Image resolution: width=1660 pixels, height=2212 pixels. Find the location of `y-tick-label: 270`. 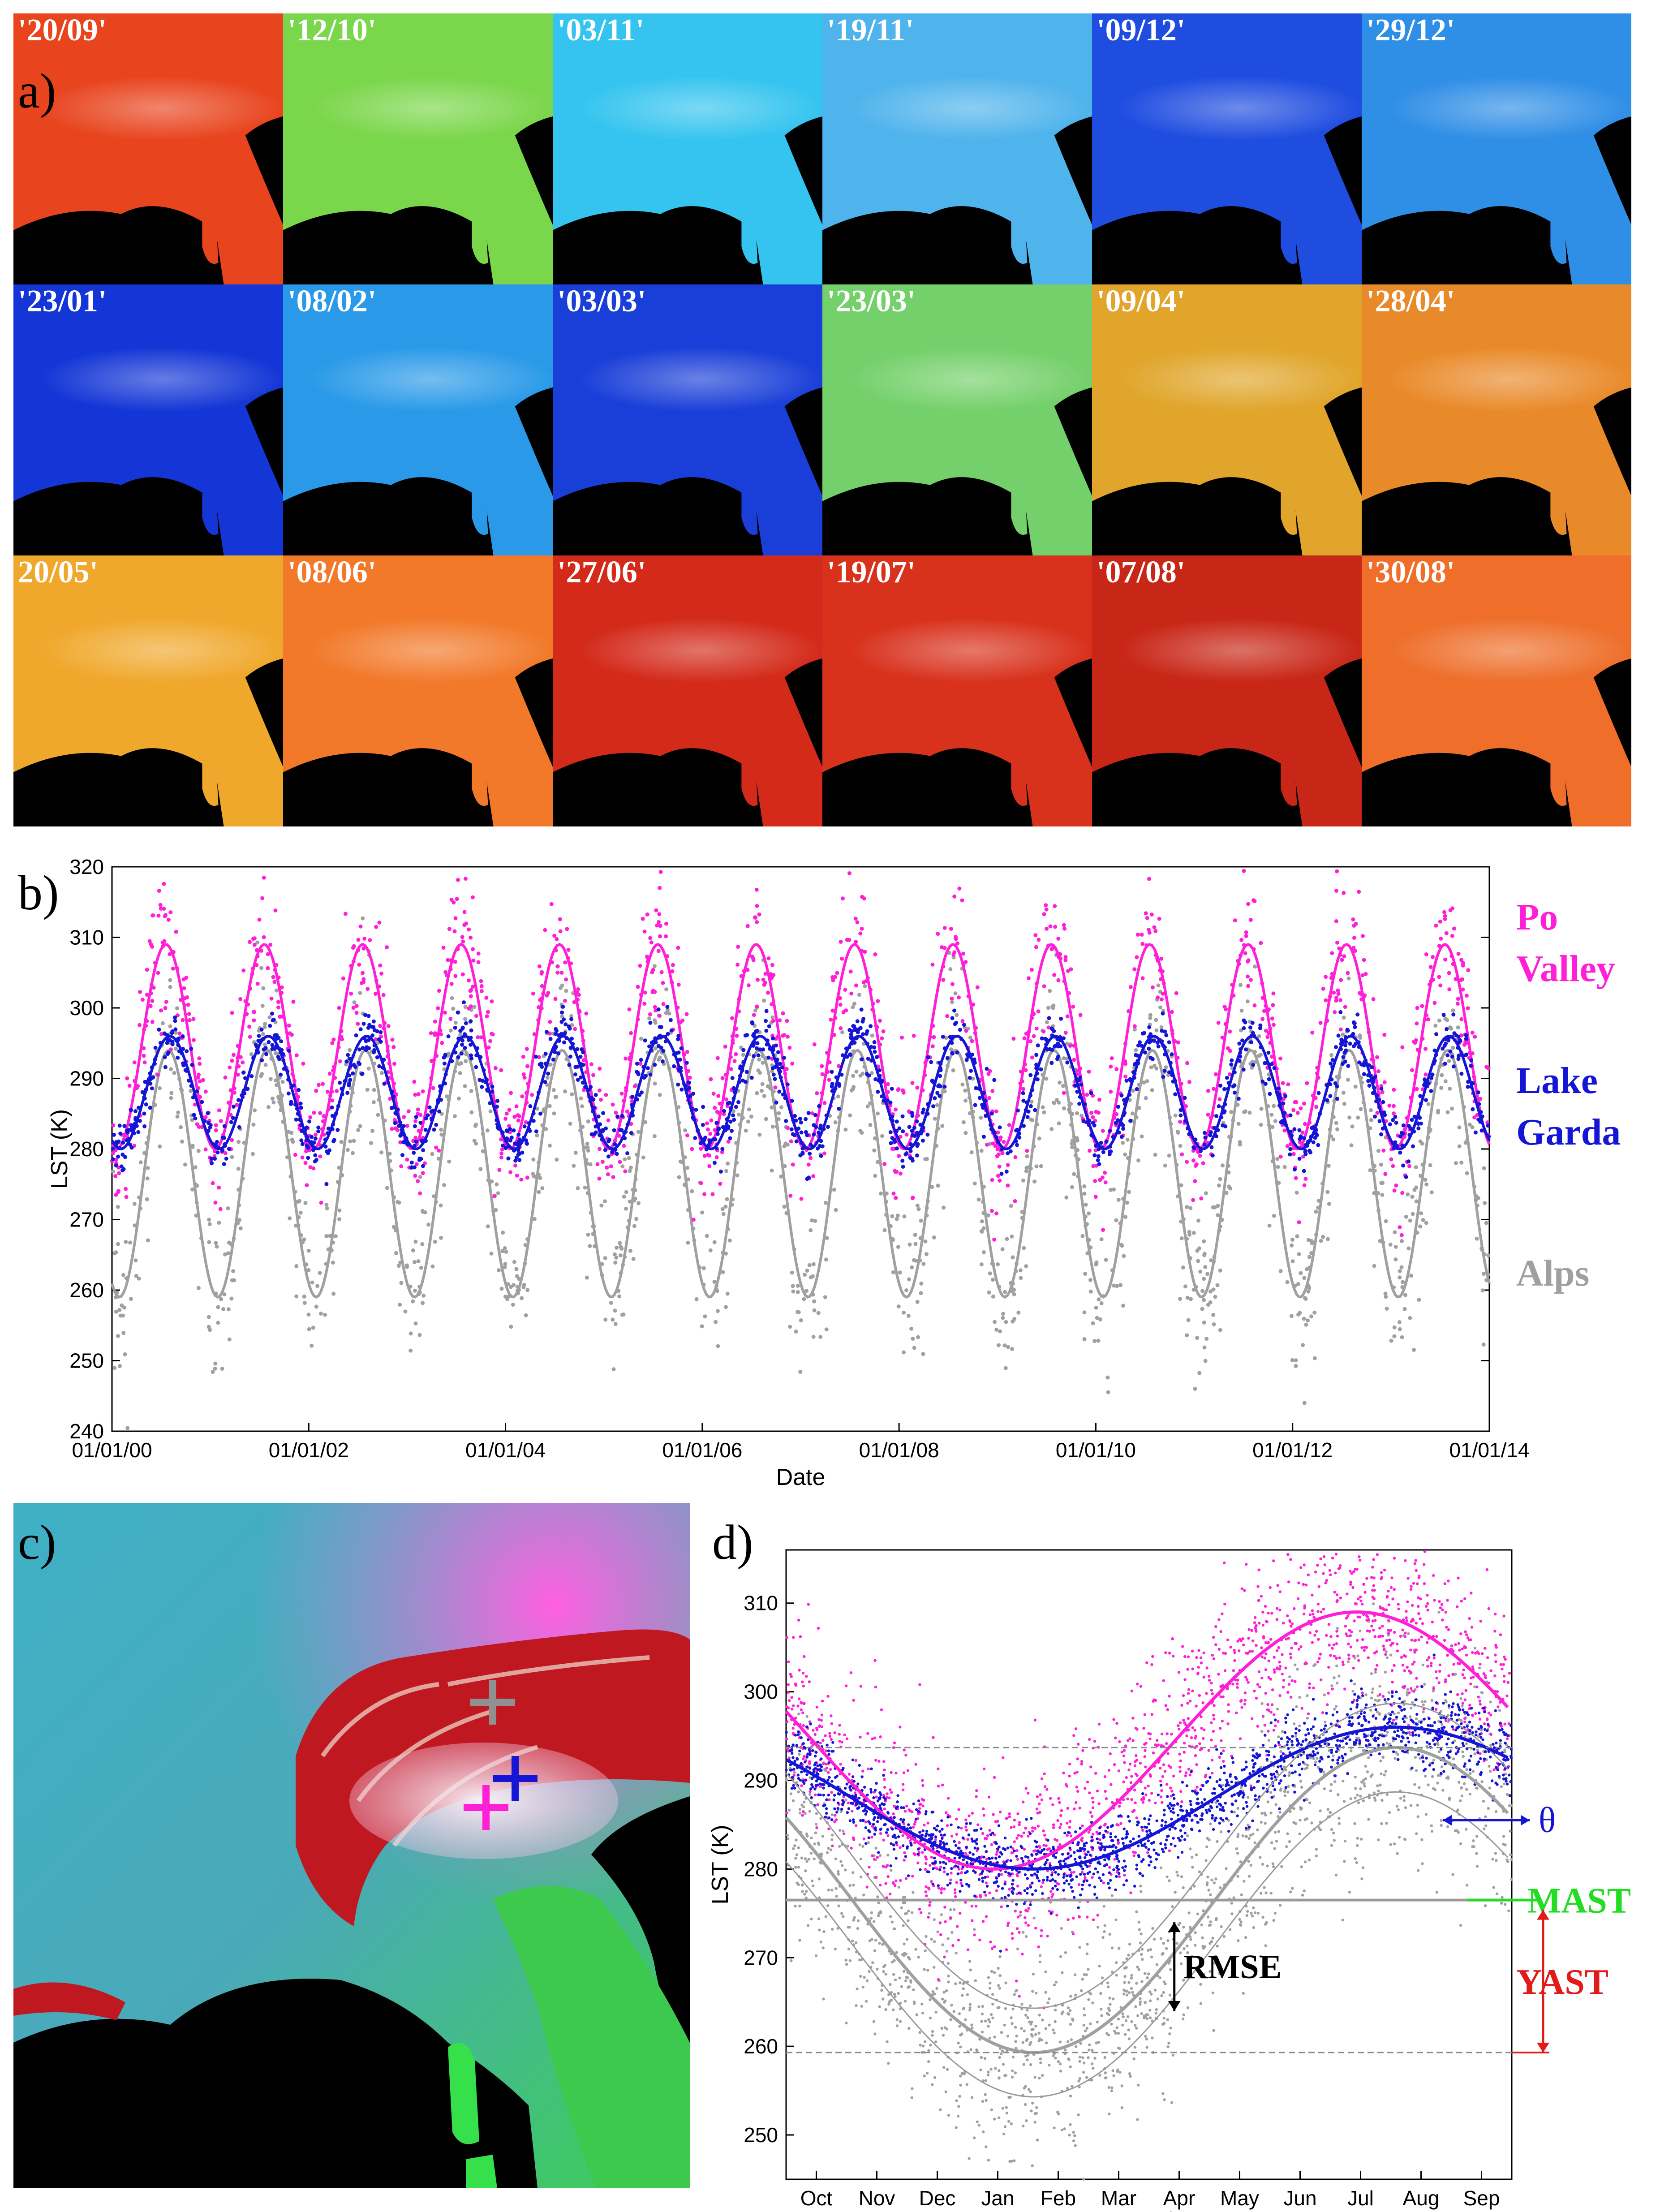

y-tick-label: 270 is located at coordinates (761, 1957).